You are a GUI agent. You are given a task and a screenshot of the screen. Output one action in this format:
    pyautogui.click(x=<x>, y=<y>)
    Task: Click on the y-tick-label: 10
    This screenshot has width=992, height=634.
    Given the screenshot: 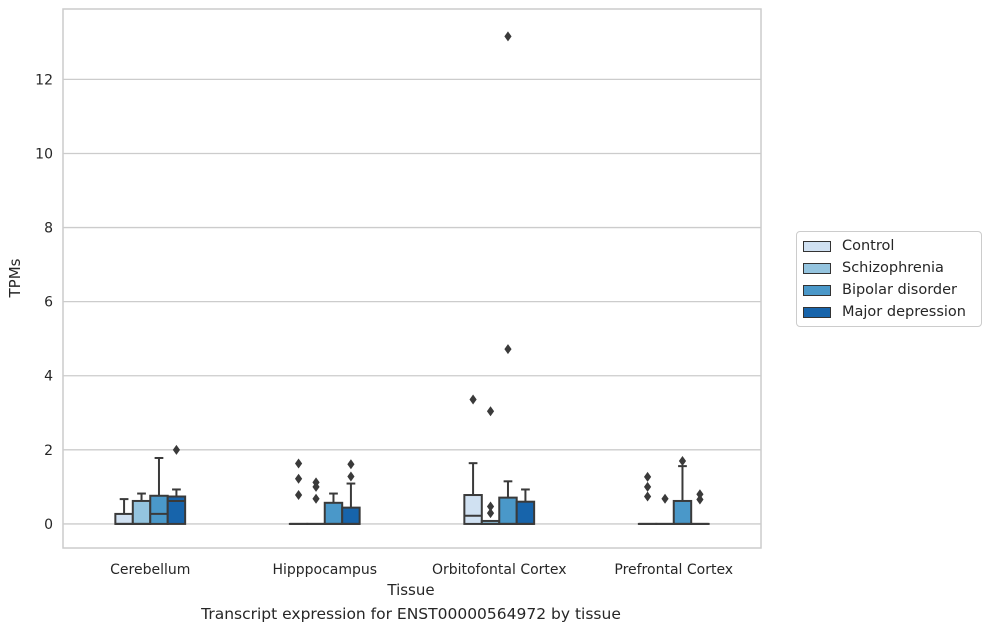 What is the action you would take?
    pyautogui.click(x=44, y=154)
    